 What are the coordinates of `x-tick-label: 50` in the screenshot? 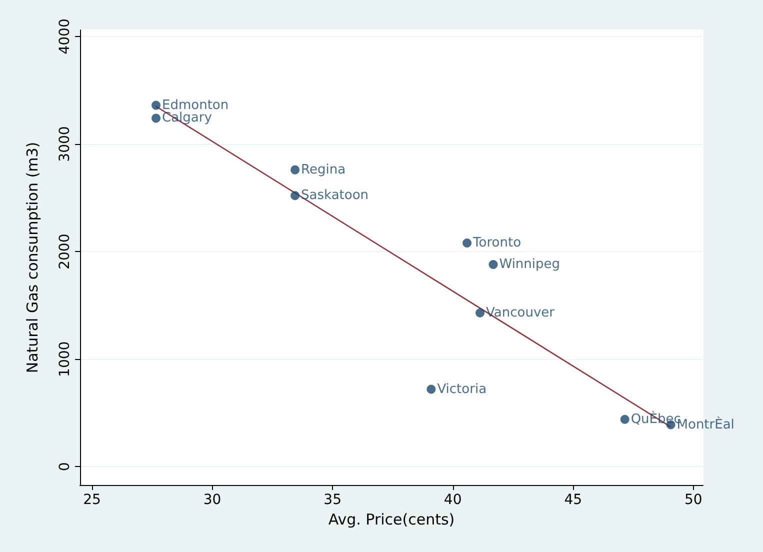 It's located at (693, 500).